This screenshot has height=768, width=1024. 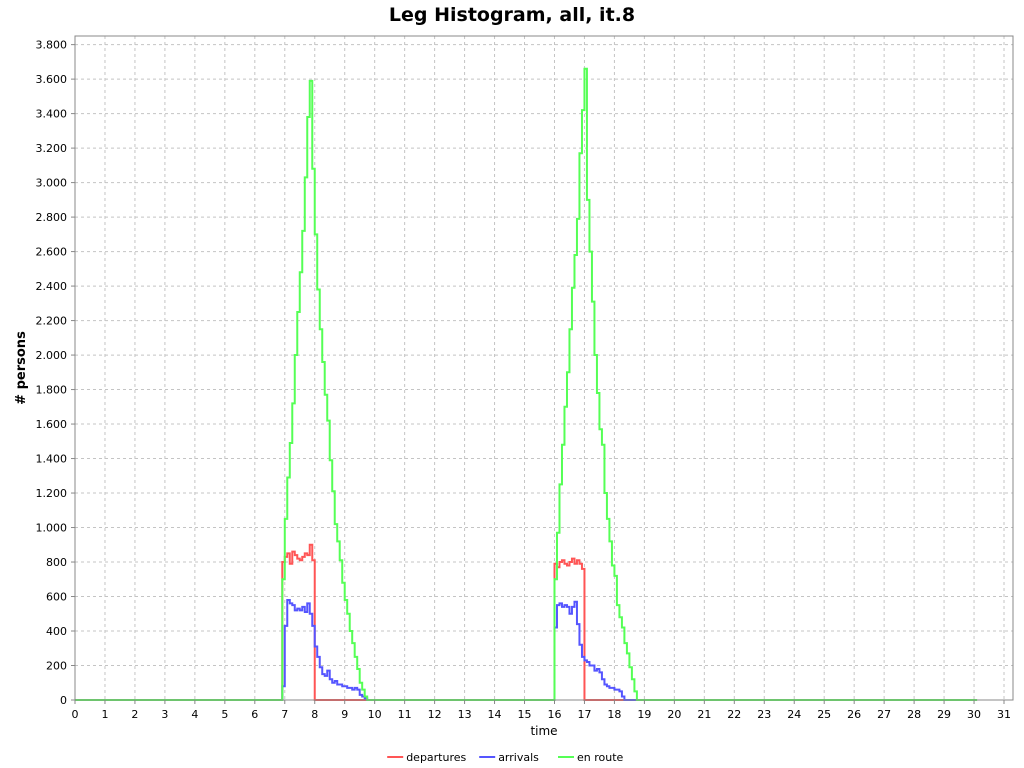 What do you see at coordinates (375, 714) in the screenshot?
I see `x-tick-label: 10` at bounding box center [375, 714].